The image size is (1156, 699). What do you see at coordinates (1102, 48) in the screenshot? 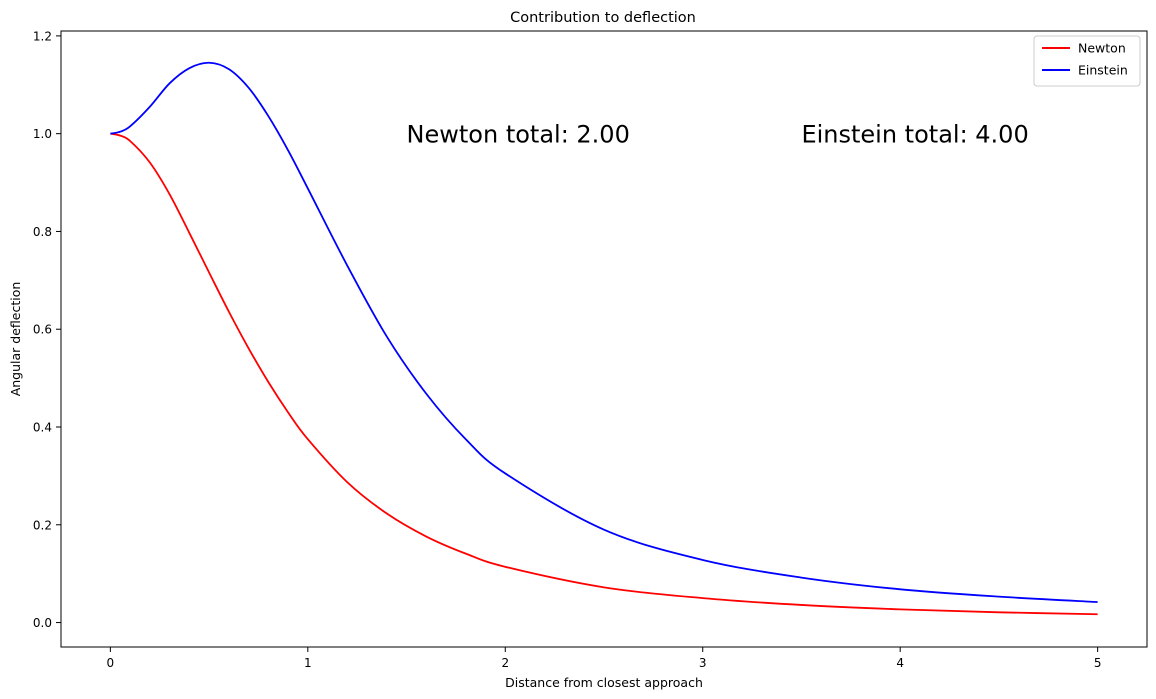
I see `legend-newton-label: Newton` at bounding box center [1102, 48].